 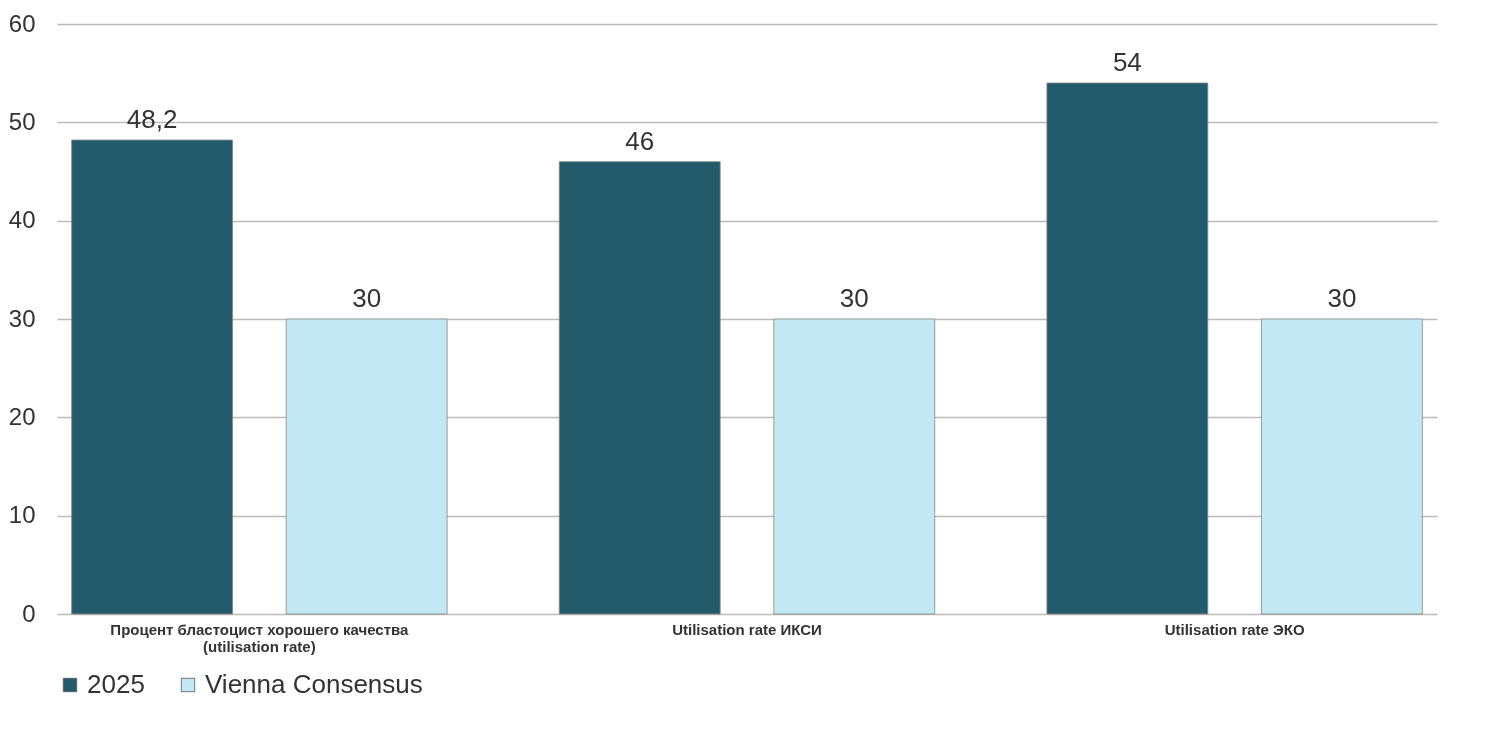 What do you see at coordinates (22, 515) in the screenshot?
I see `y-tick-label: 10` at bounding box center [22, 515].